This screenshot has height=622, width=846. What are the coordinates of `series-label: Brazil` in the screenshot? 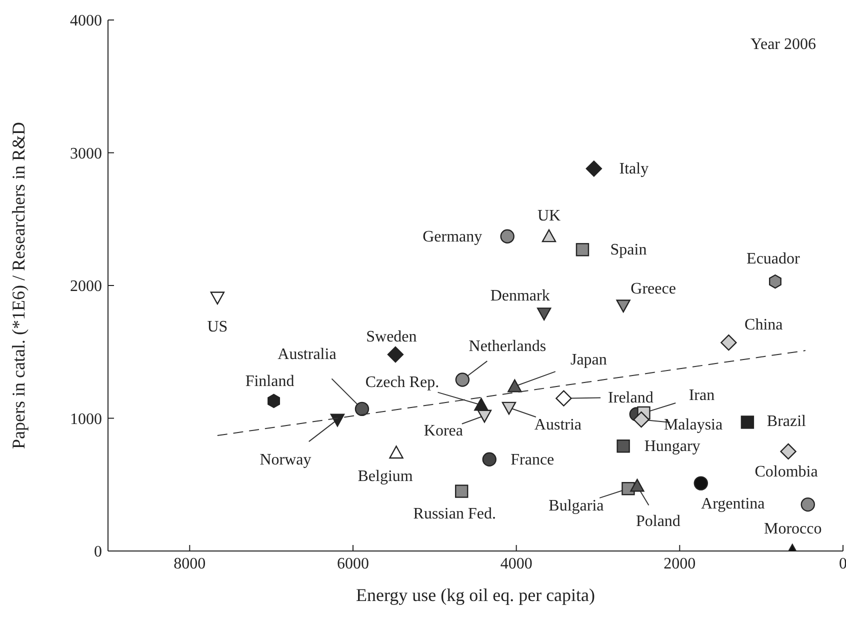 It's located at (786, 421).